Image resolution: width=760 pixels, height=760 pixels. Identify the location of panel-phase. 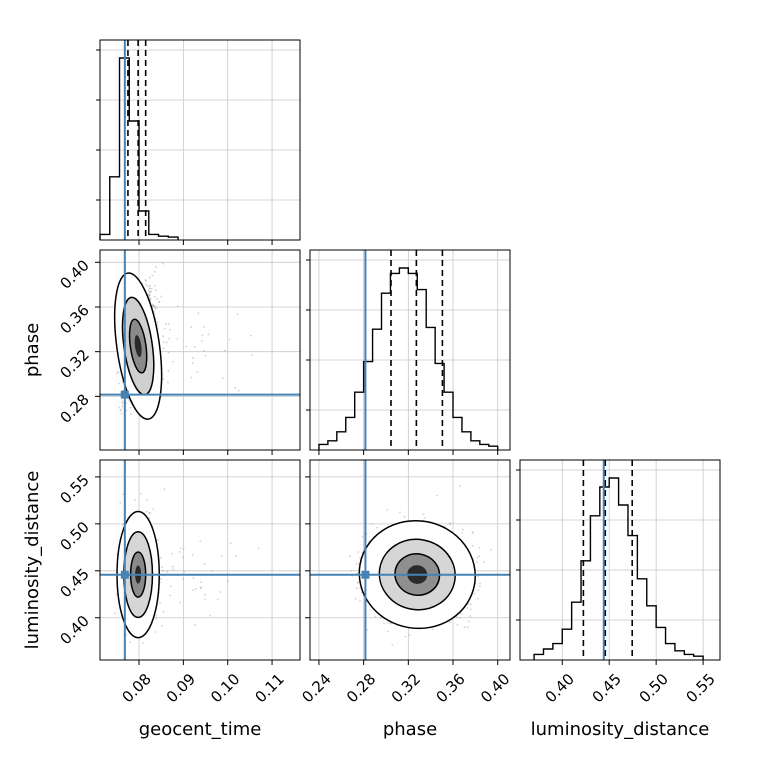
(408, 352).